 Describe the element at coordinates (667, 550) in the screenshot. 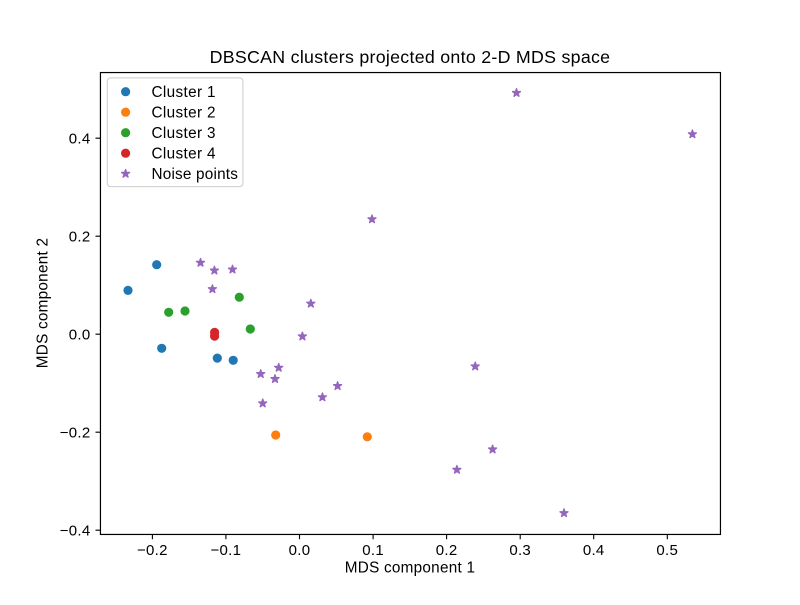

I see `svg-text: 0.5` at that location.